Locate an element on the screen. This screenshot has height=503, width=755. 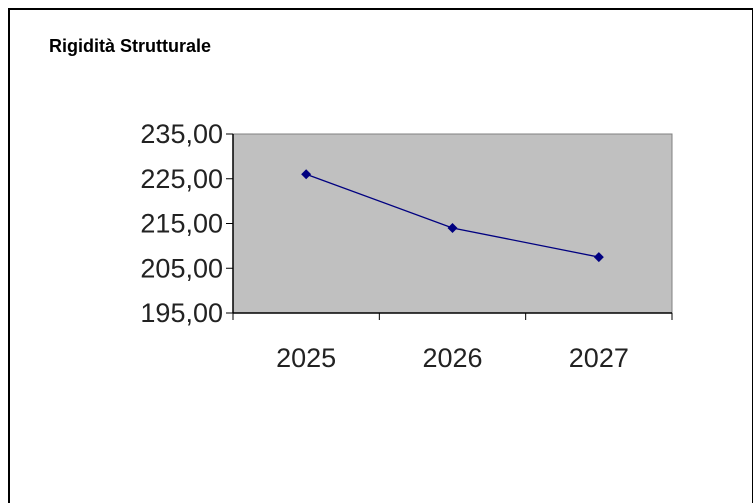
y-tick-label: 225,00 is located at coordinates (181, 179).